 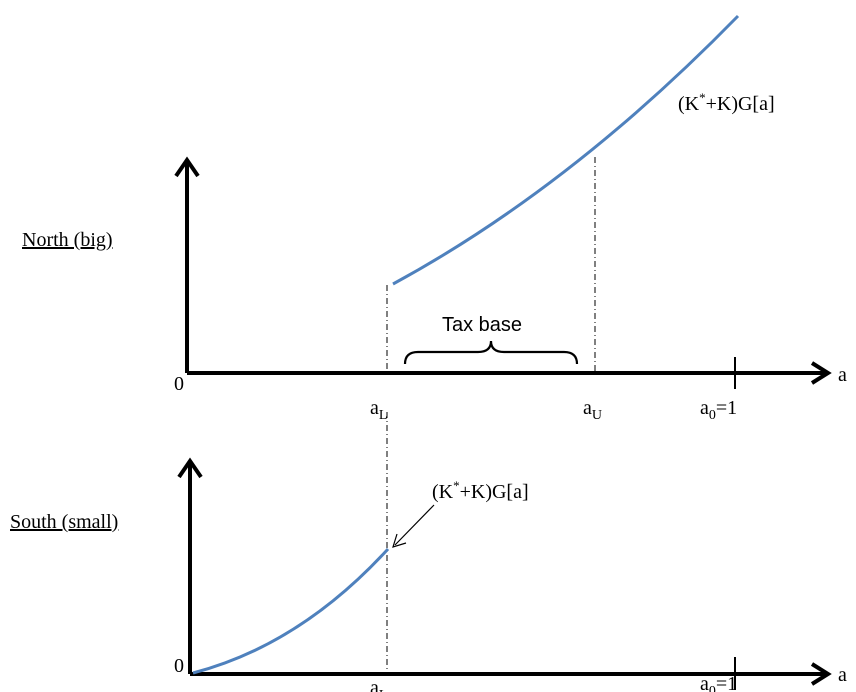 I want to click on north-axis-label: a, so click(x=842, y=375).